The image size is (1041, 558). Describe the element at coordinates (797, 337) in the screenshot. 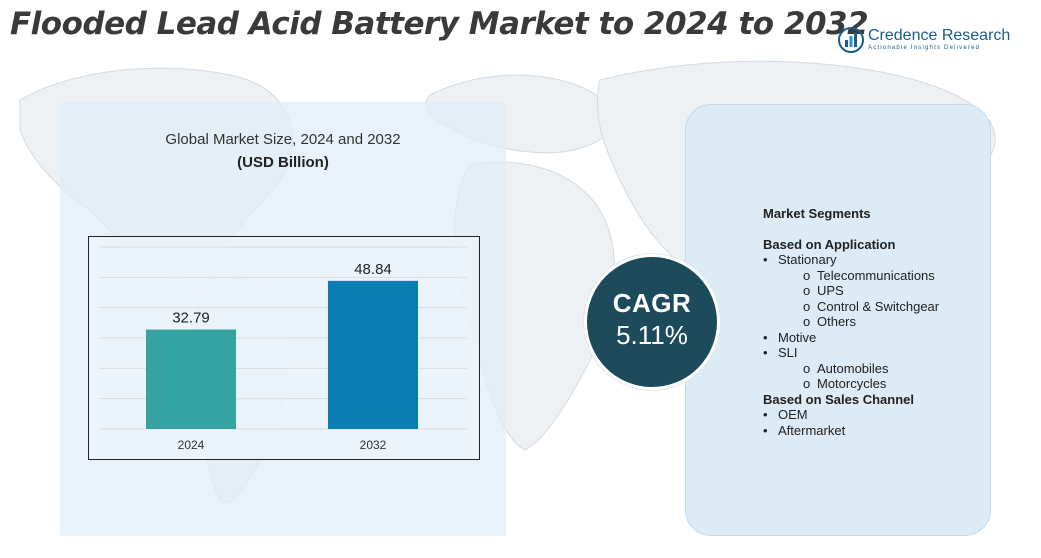

I see `segment-item-text: Motive` at that location.